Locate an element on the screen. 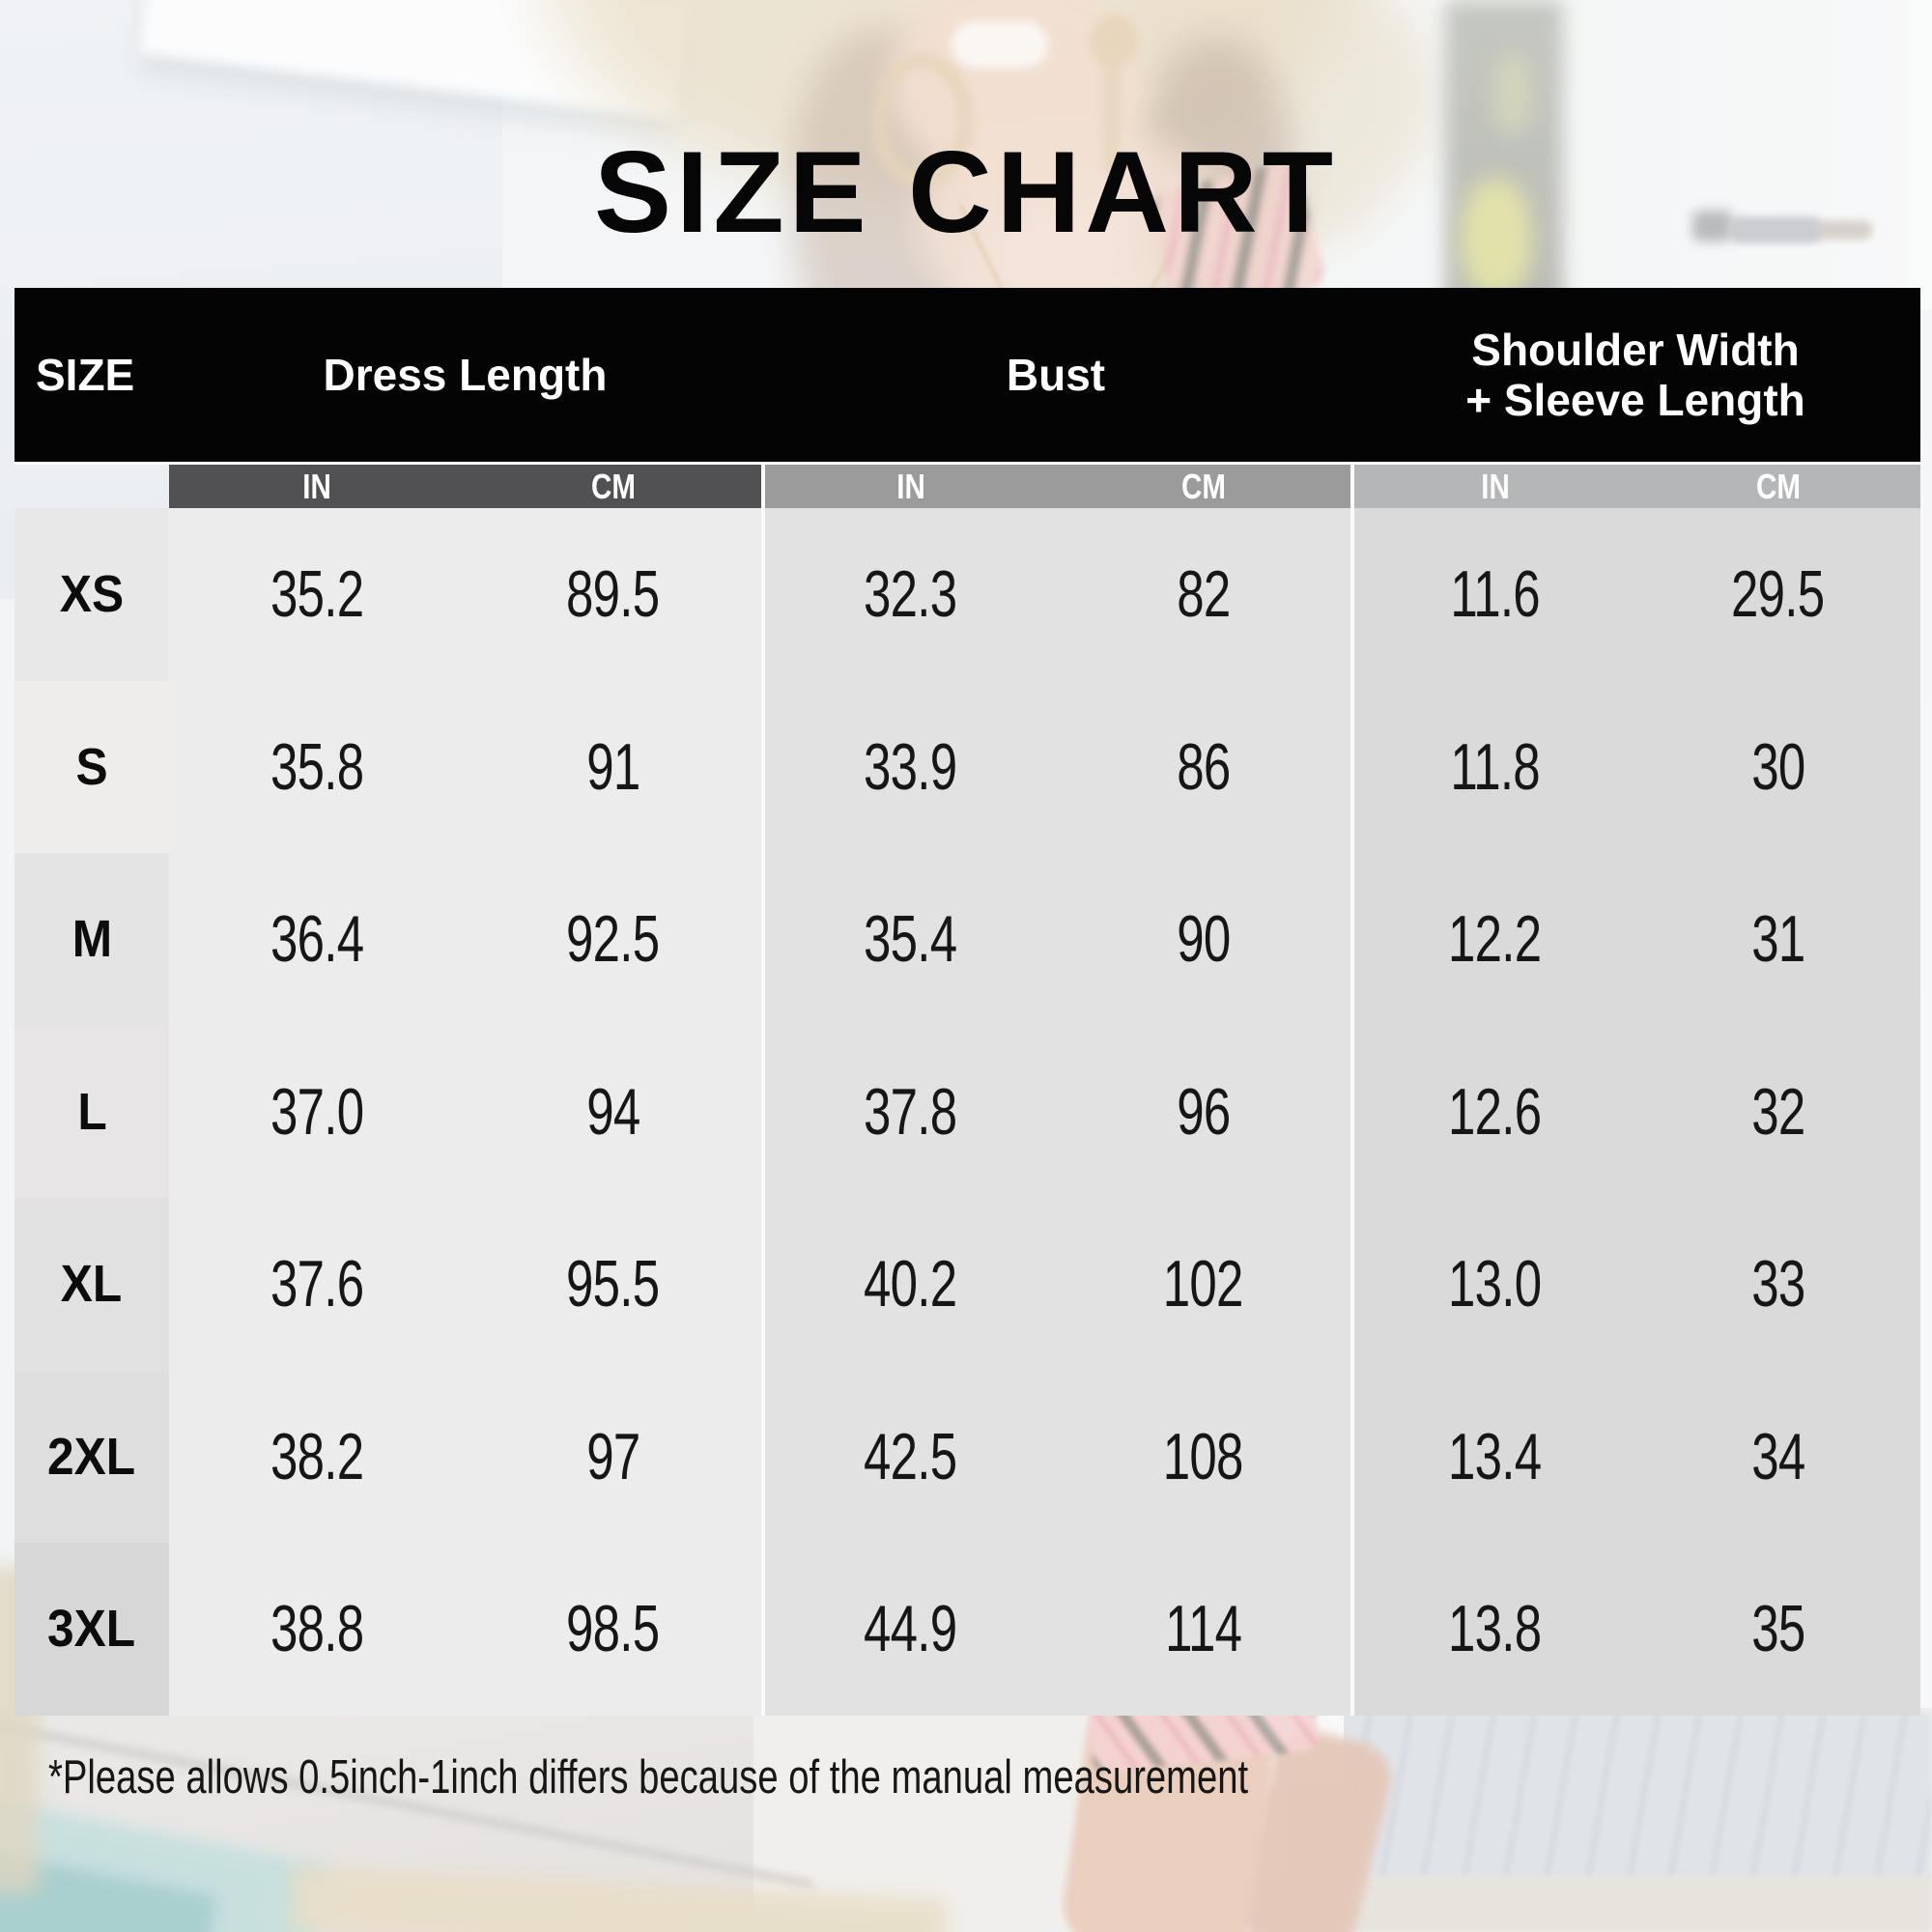 The width and height of the screenshot is (1932, 1932). size-label: L is located at coordinates (91, 1111).